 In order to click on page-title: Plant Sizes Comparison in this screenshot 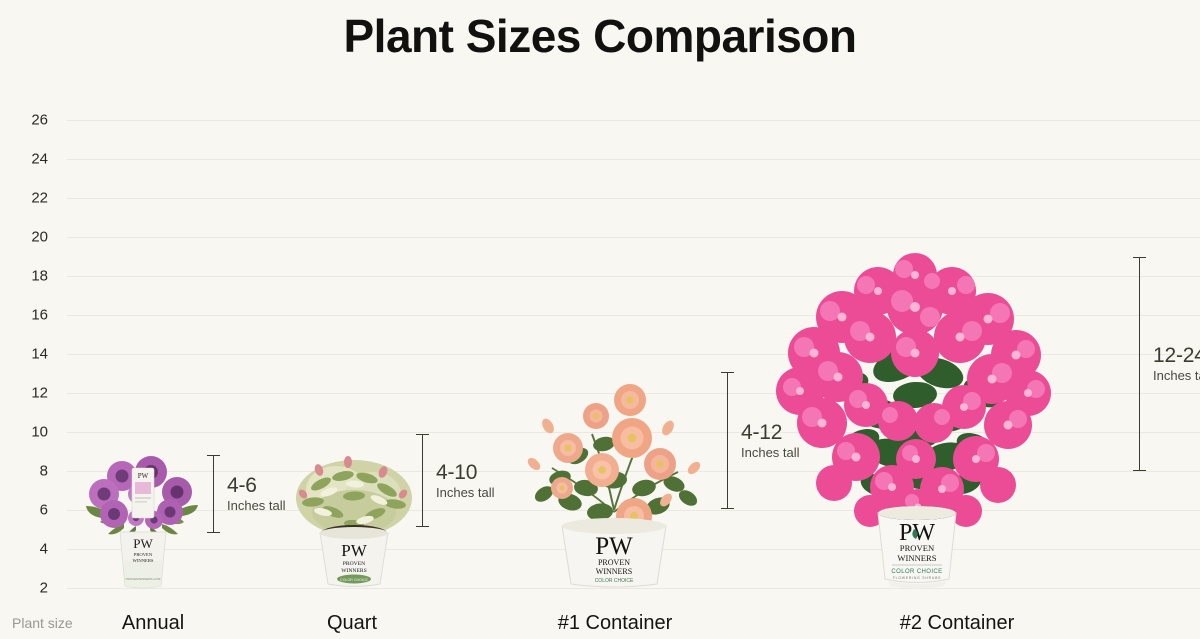, I will do `click(600, 36)`.